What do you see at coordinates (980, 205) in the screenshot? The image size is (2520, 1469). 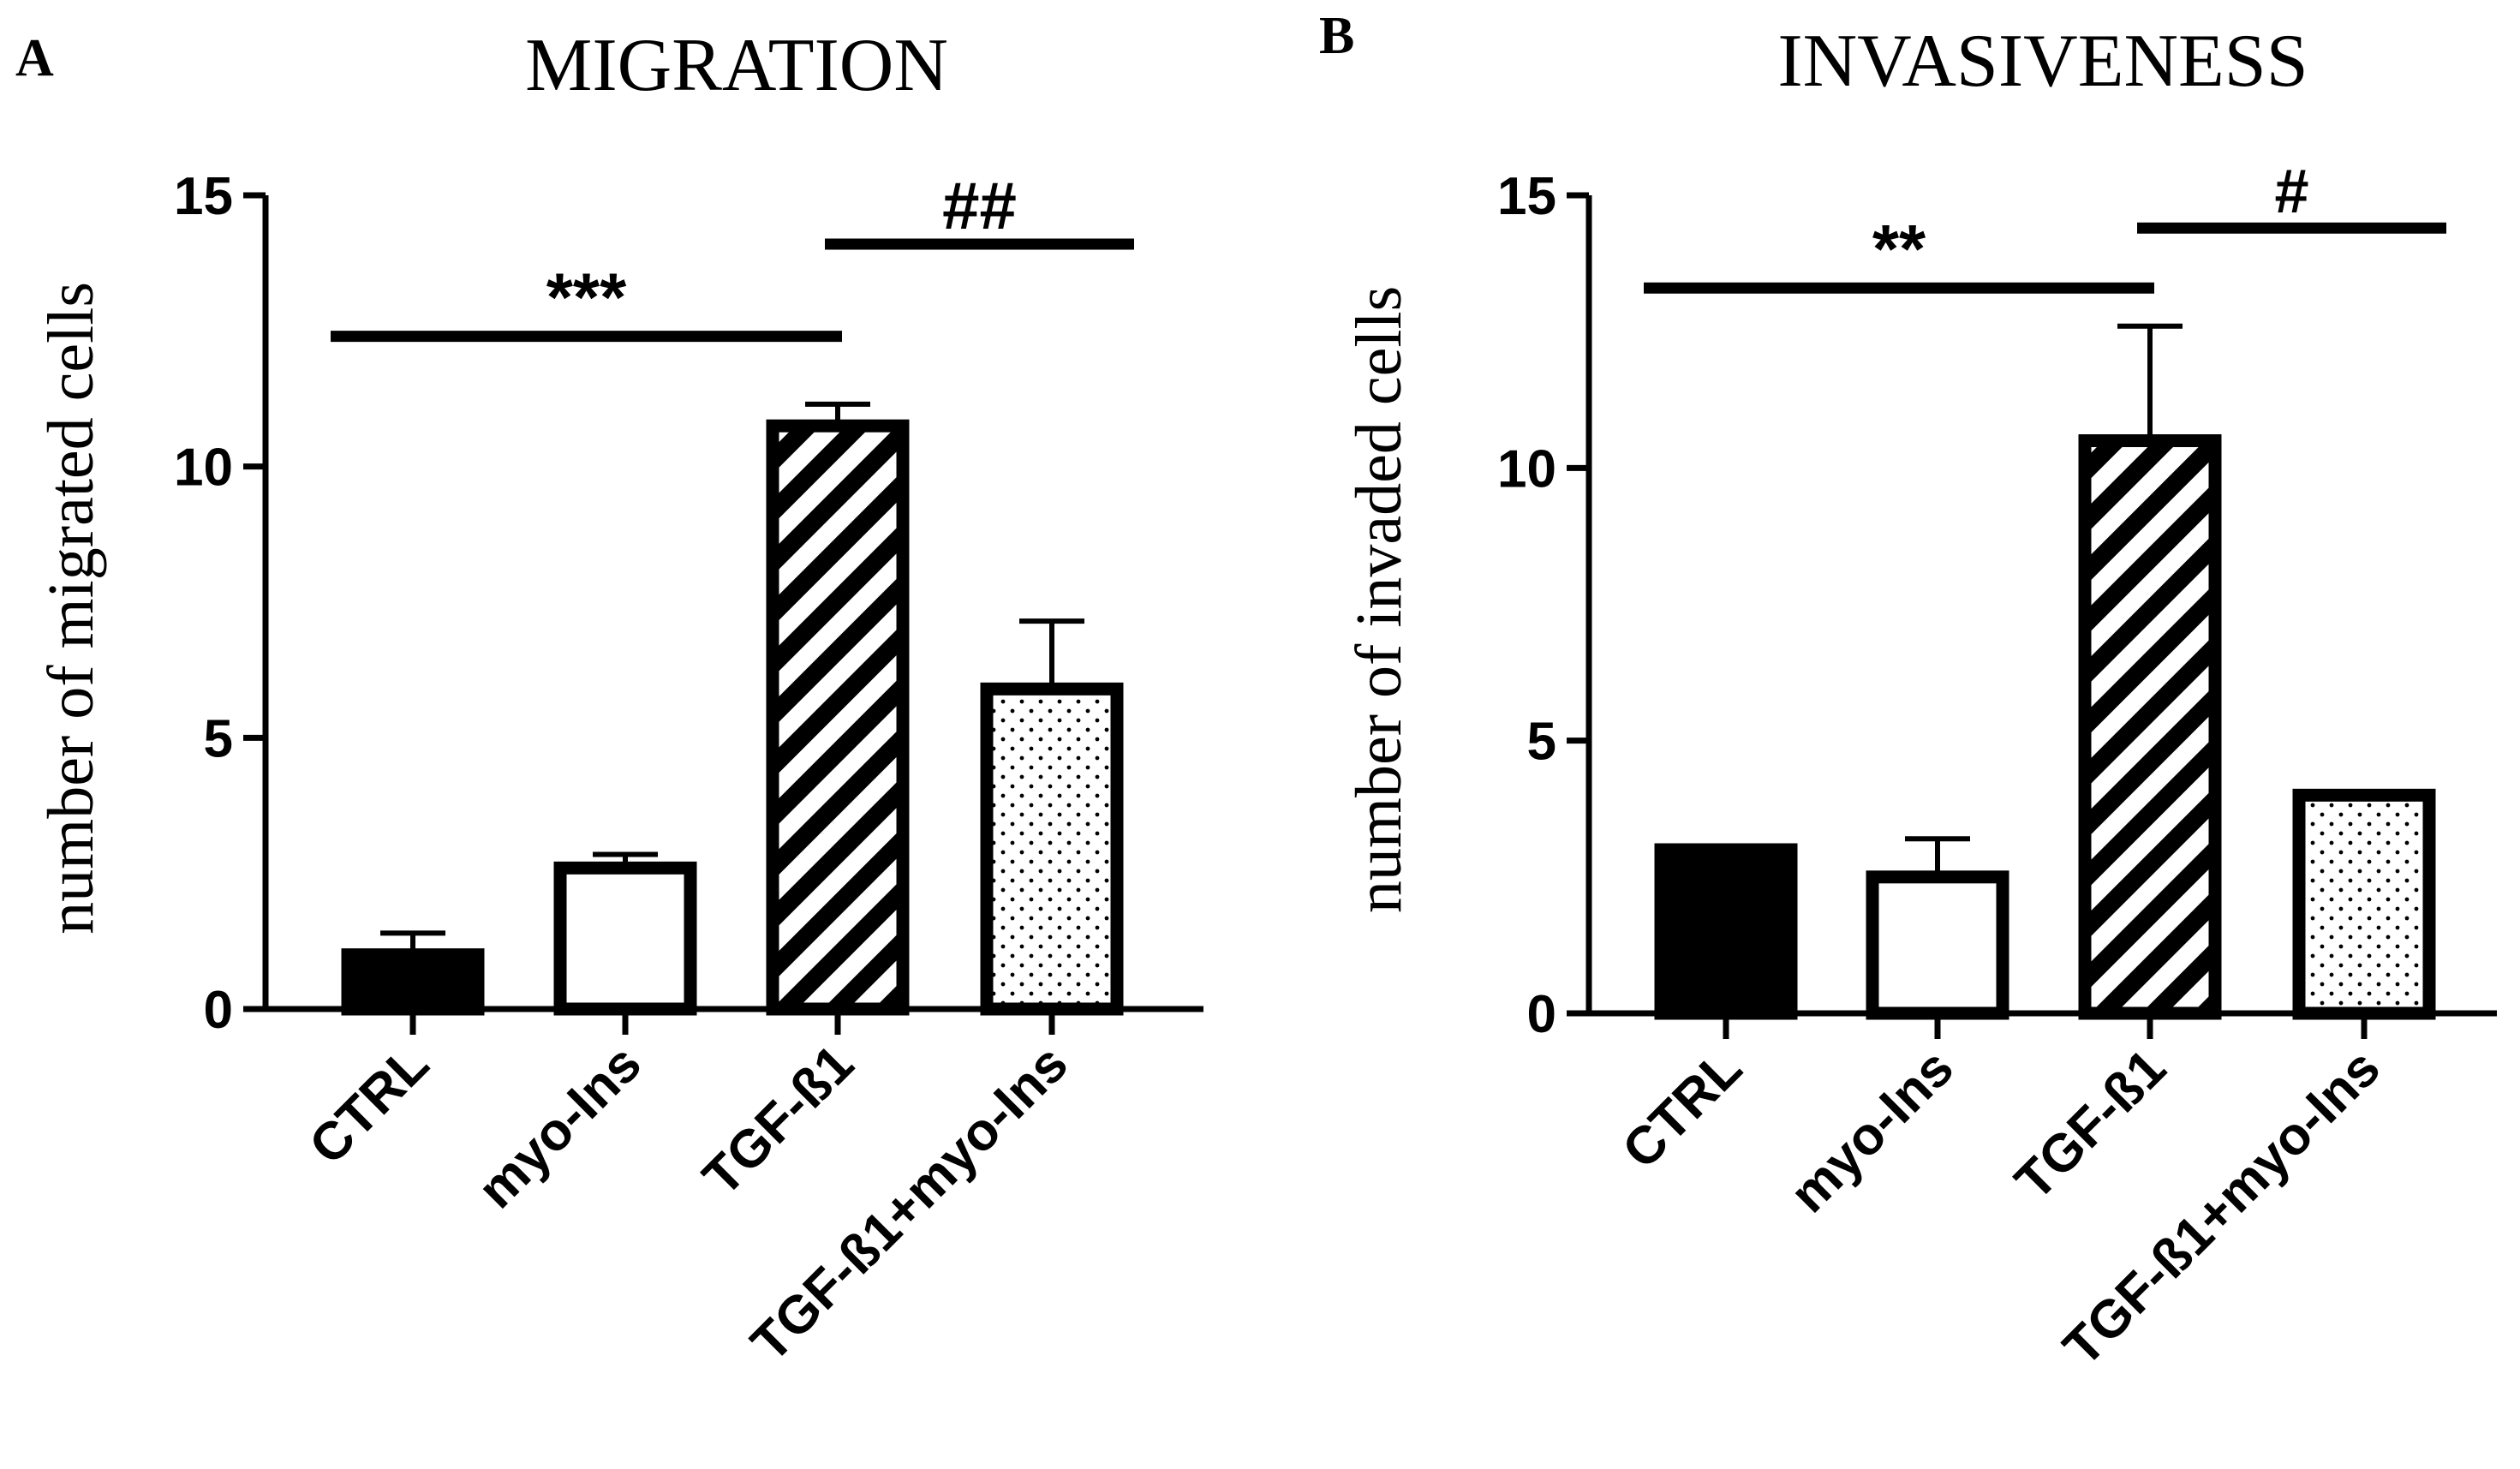 I see `significance-label: ##` at bounding box center [980, 205].